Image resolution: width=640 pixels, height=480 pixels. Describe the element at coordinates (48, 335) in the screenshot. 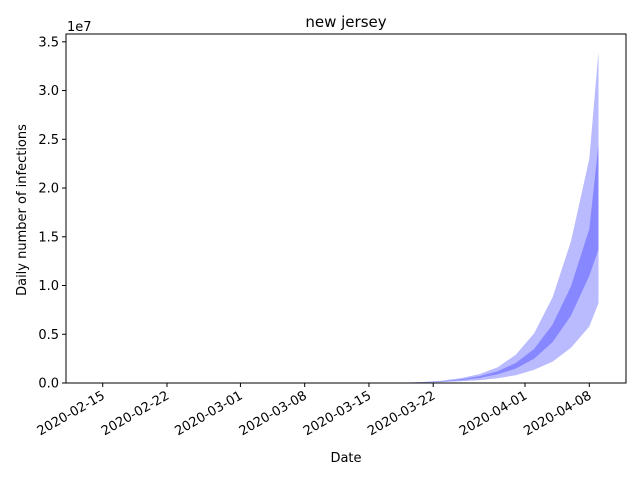

I see `y-tick-label-0.5: 0.5` at that location.